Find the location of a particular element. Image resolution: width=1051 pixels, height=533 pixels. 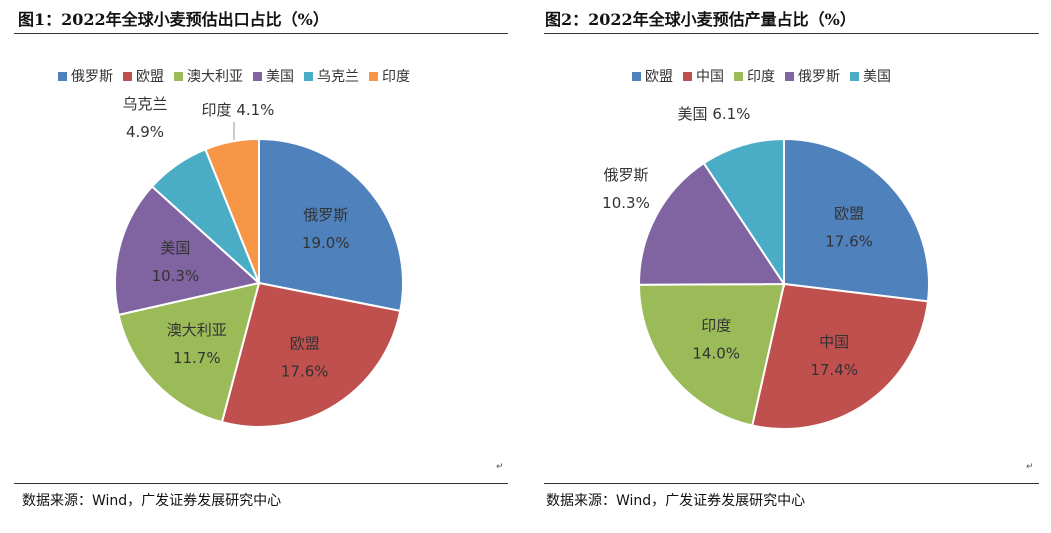

legend-item: 中国 is located at coordinates (703, 76).